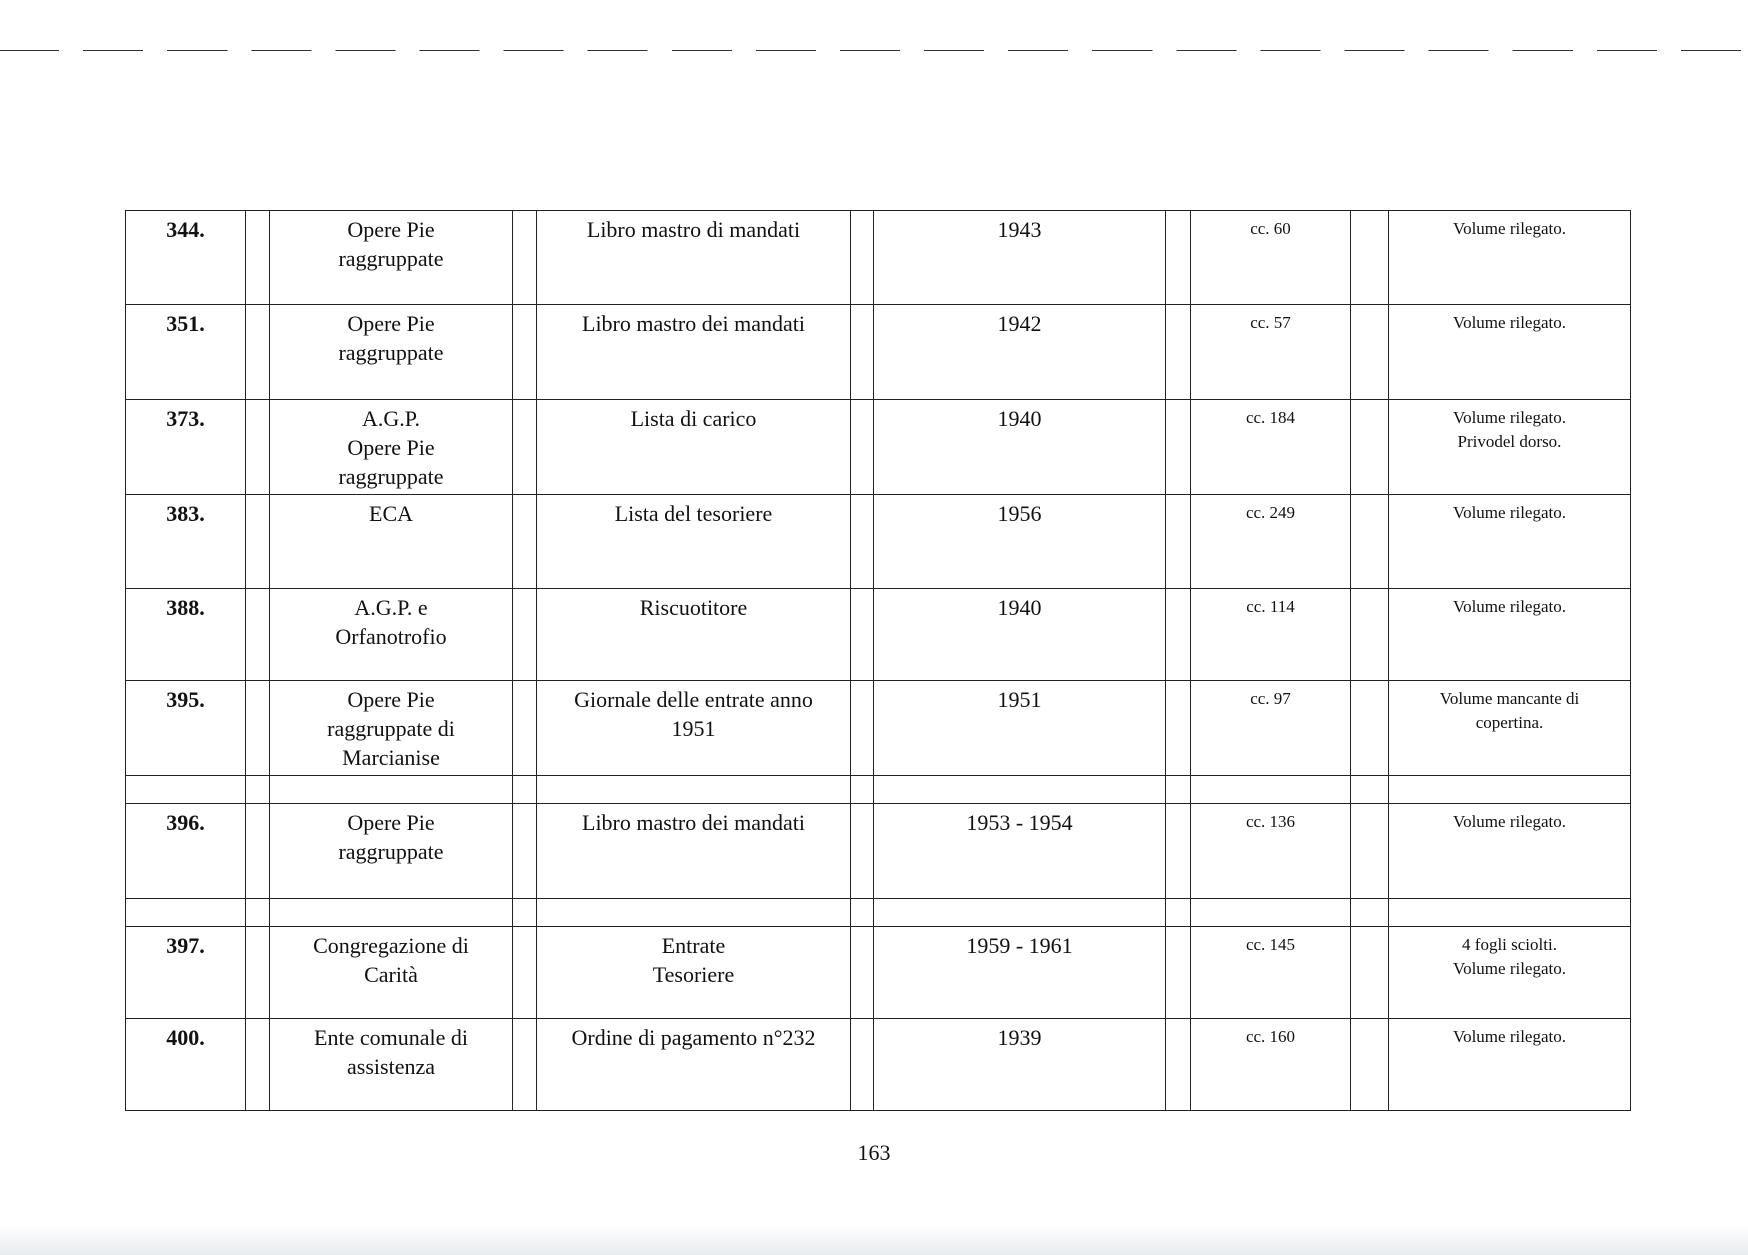 This screenshot has height=1255, width=1748. What do you see at coordinates (185, 851) in the screenshot?
I see `record-number: 396.` at bounding box center [185, 851].